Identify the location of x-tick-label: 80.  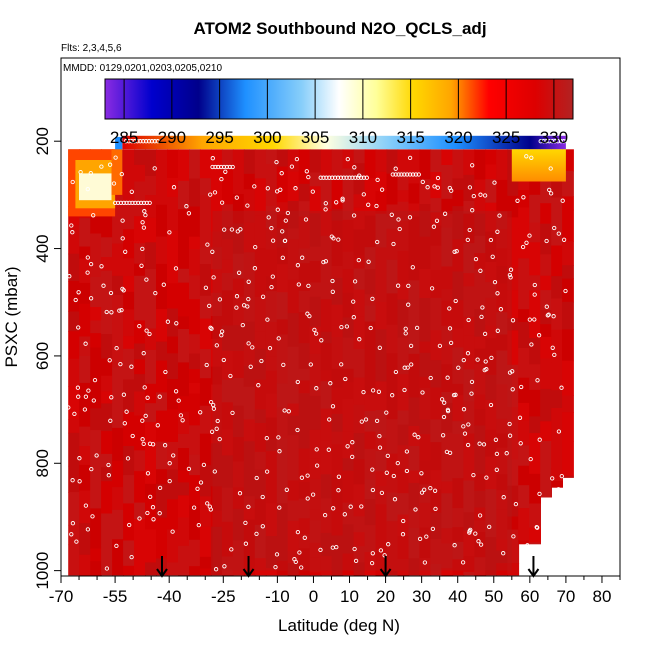
(602, 596).